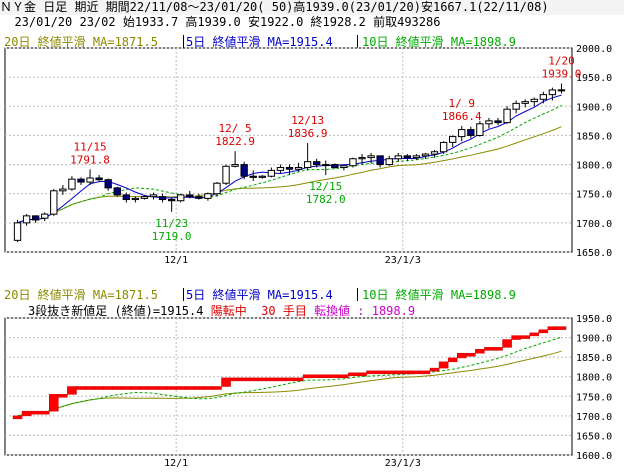 The image size is (624, 475). Describe the element at coordinates (326, 199) in the screenshot. I see `annotation-price: 1782.0` at that location.